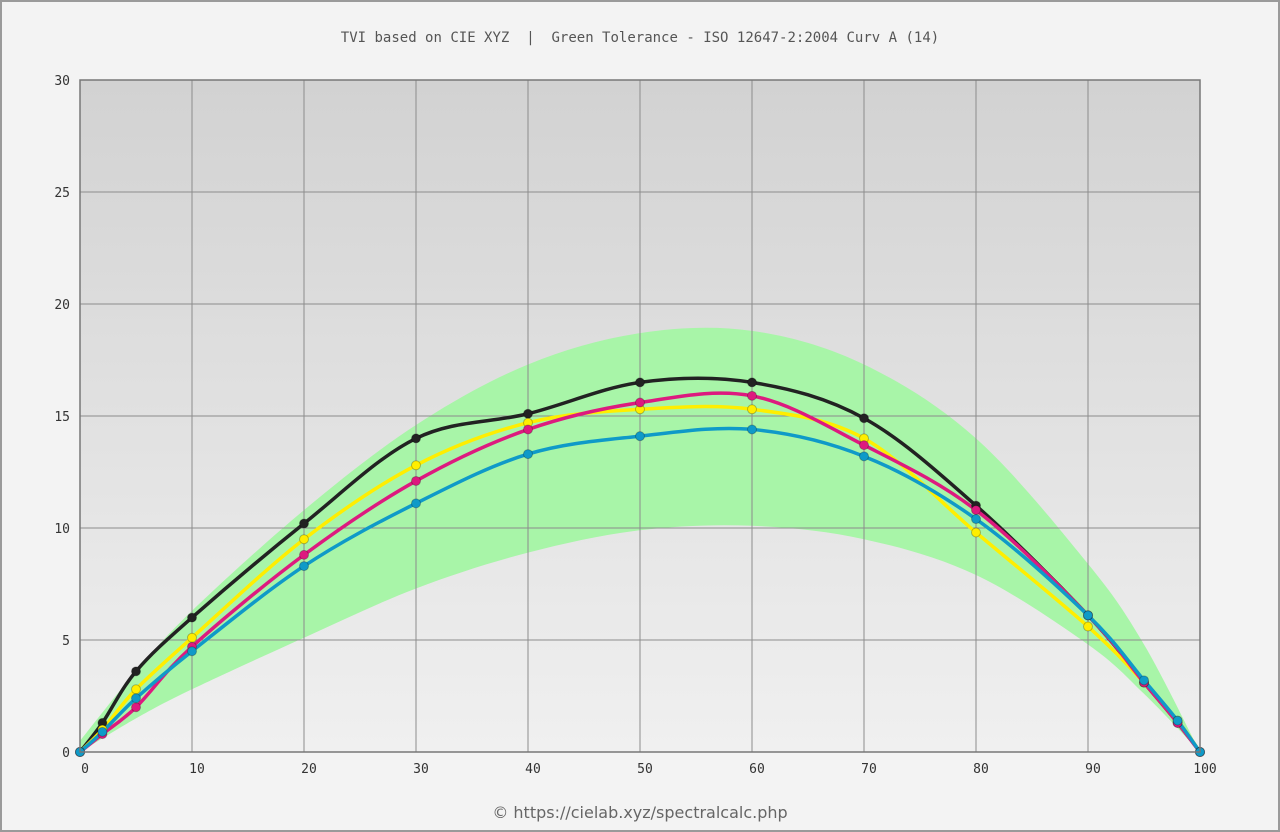 The image size is (1280, 832). I want to click on y-tick-label: 30, so click(62, 81).